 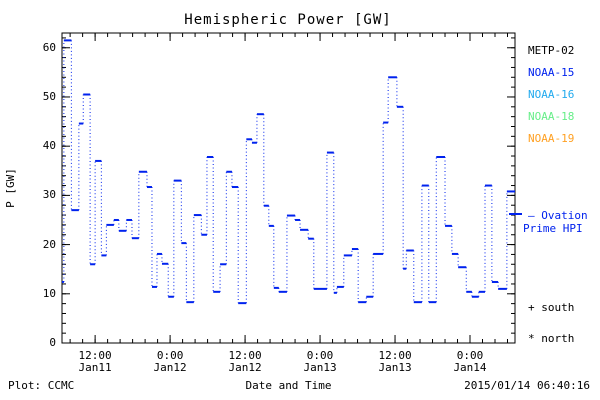 What do you see at coordinates (52, 342) in the screenshot?
I see `y-tick-label: 0` at bounding box center [52, 342].